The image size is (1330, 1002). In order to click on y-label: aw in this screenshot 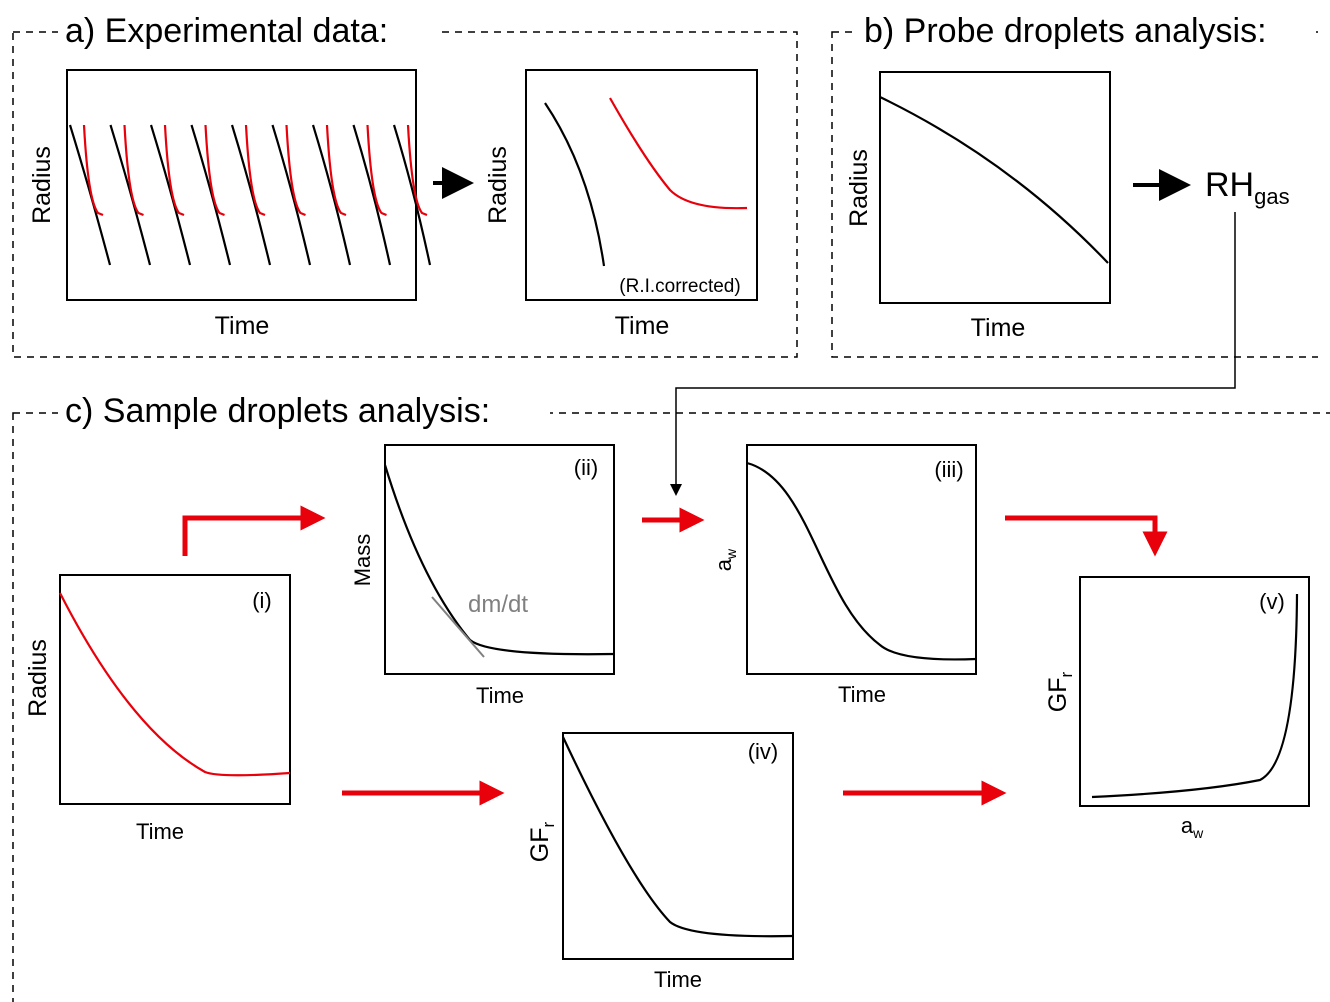, I will do `click(725, 559)`.